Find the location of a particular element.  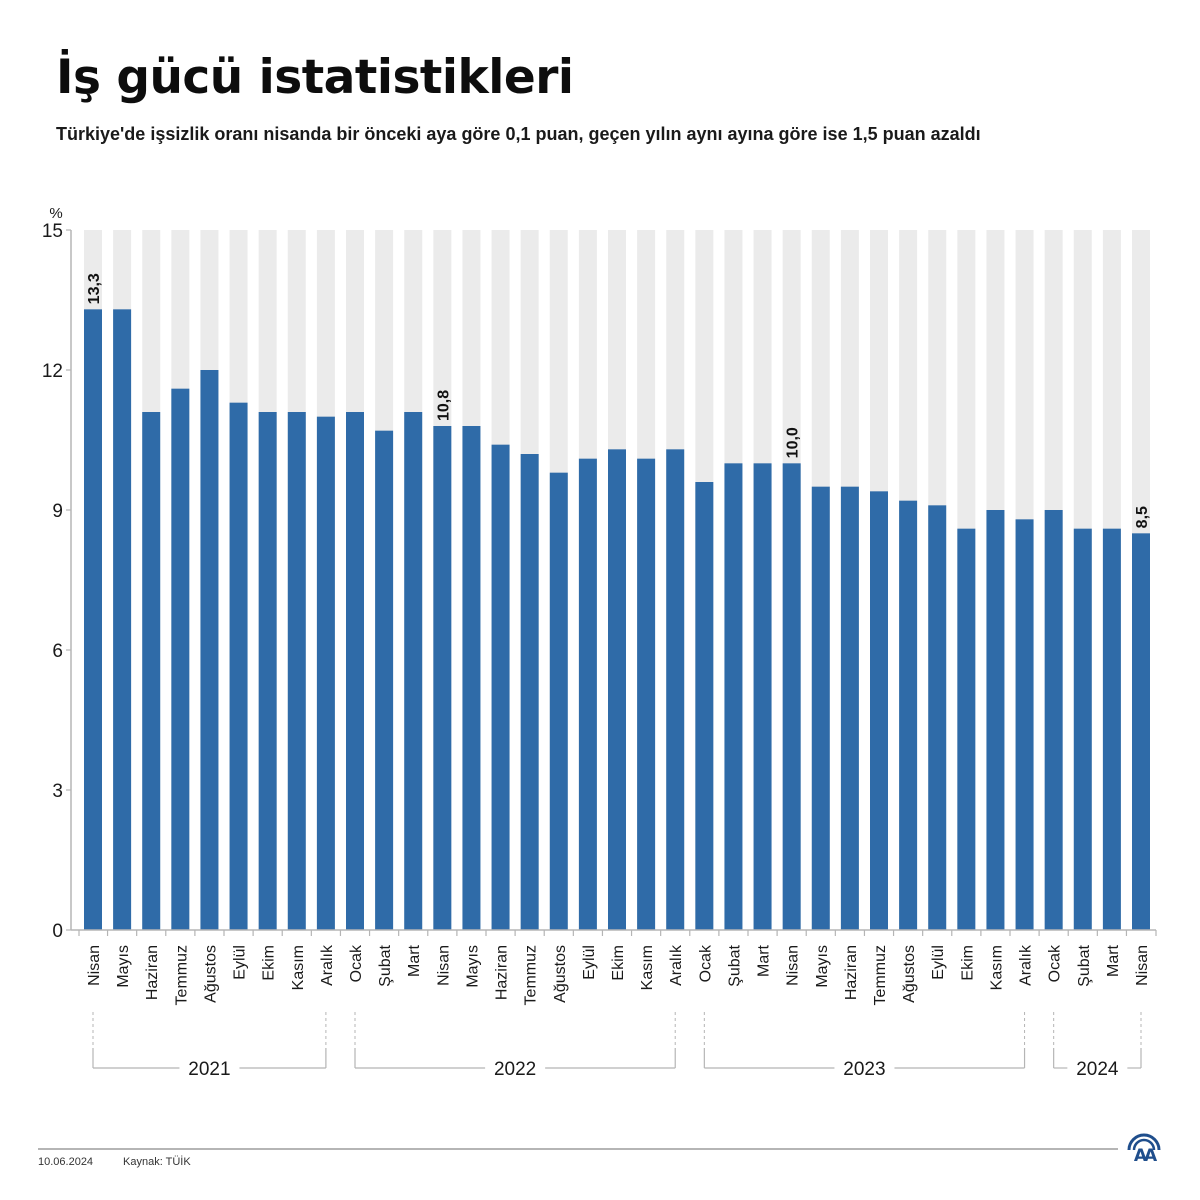

year-label: 2023 is located at coordinates (864, 1069).